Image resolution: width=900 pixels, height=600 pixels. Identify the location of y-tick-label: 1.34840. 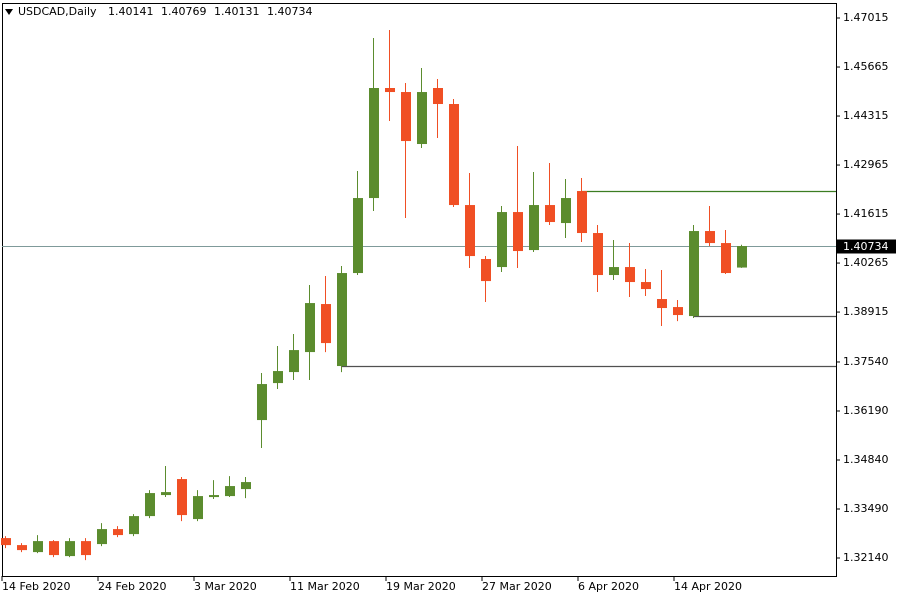
(866, 459).